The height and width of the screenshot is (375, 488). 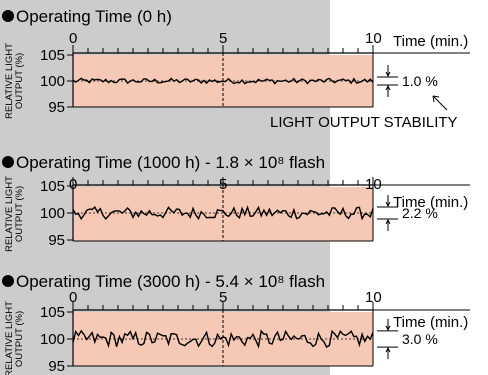 I want to click on variation-label: 2.2 %, so click(x=420, y=213).